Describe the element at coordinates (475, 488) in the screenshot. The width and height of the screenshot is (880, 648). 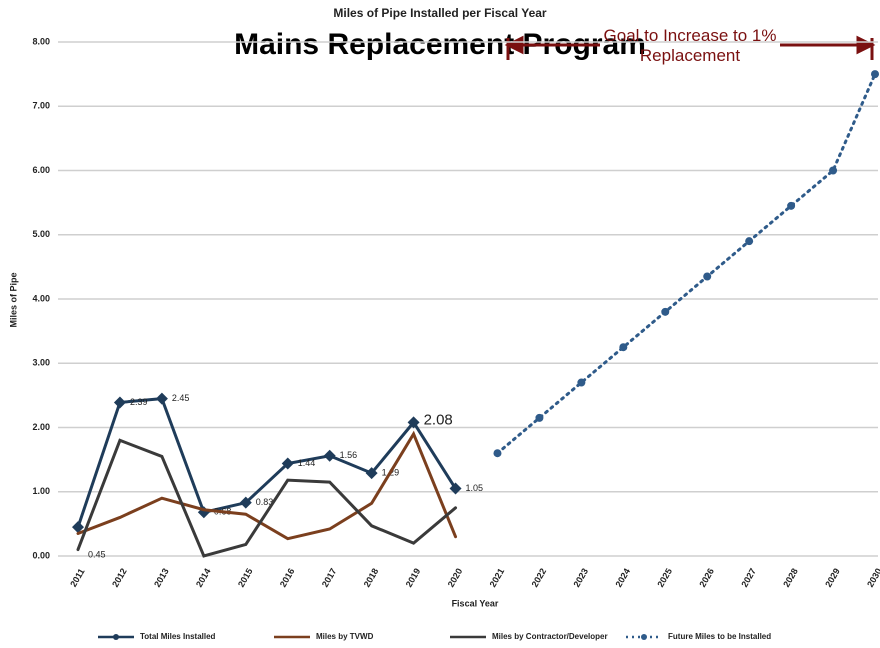
I see `data-label: 1.05` at that location.